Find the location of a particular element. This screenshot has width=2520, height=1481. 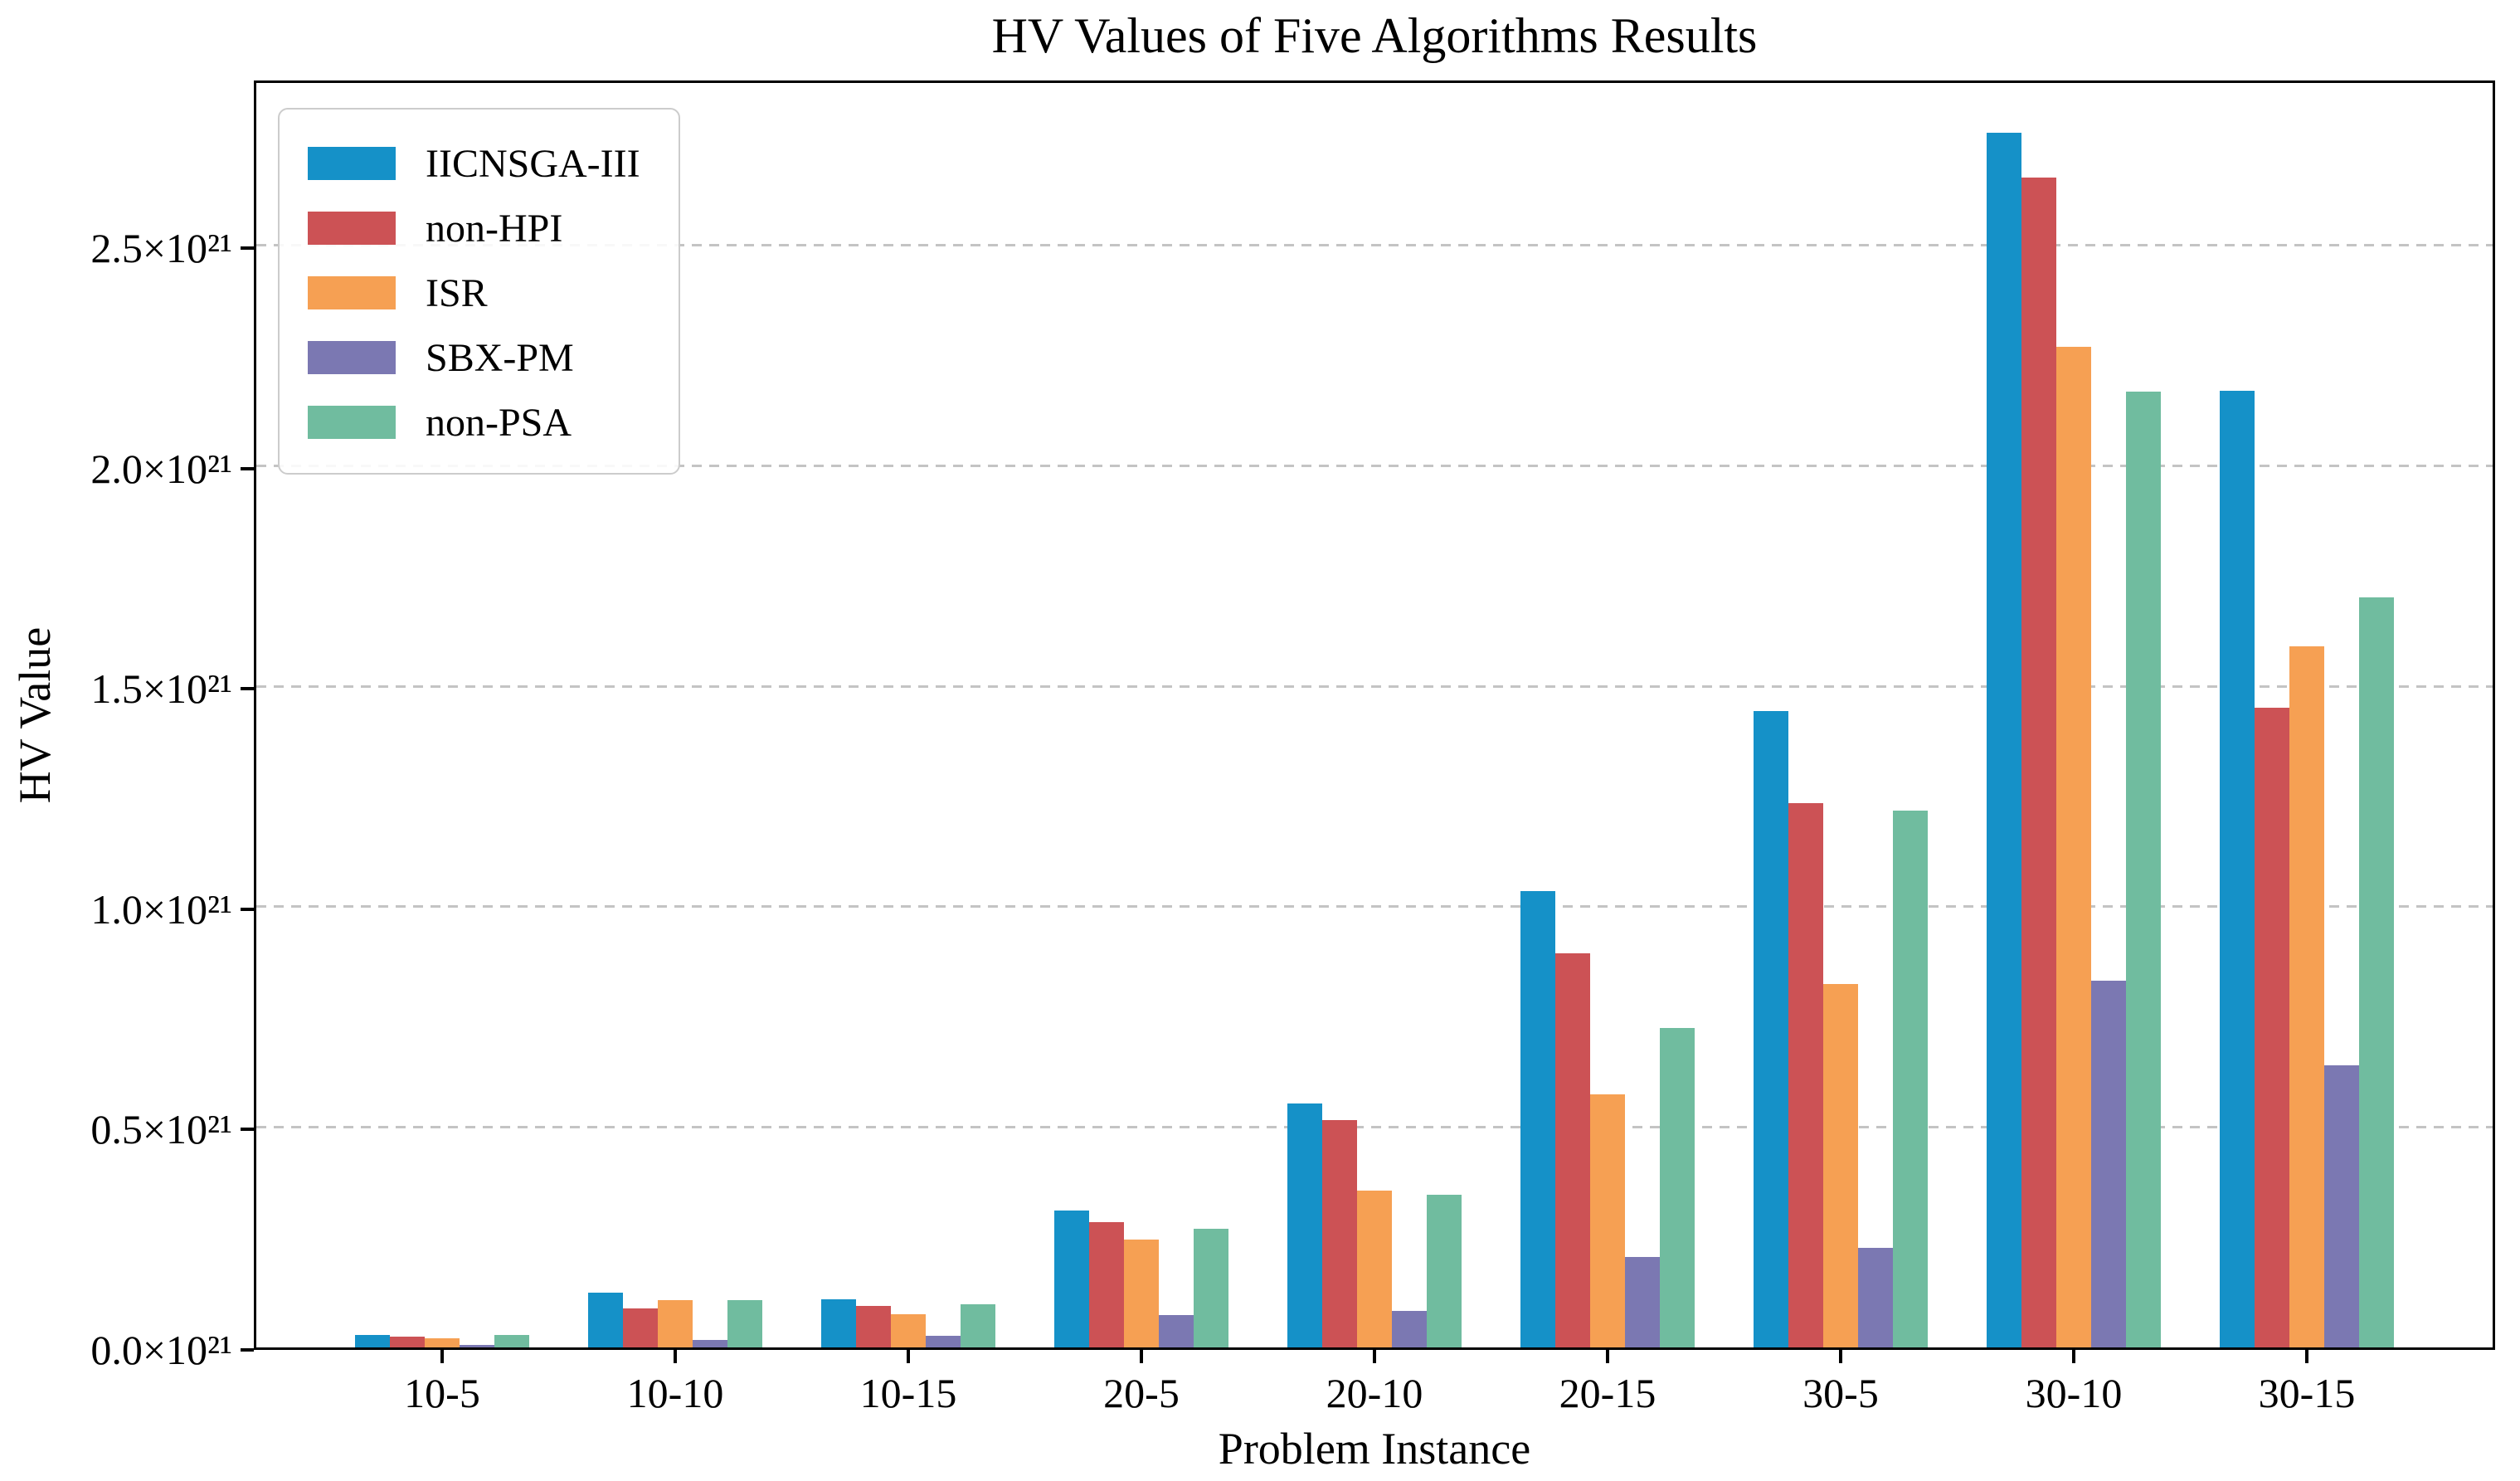

chart-title: HV Values of Five Algorithms Results is located at coordinates (1374, 35).